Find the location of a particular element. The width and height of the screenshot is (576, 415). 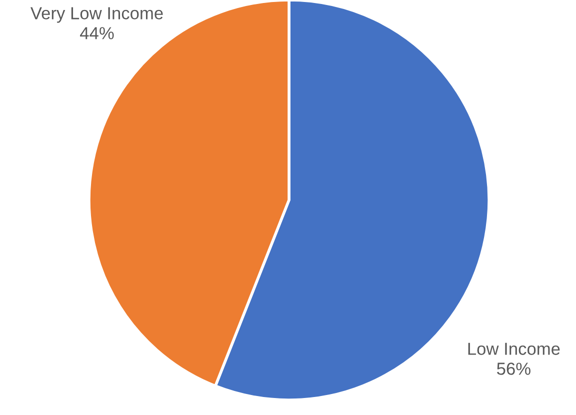

data-label: 56% is located at coordinates (513, 368).